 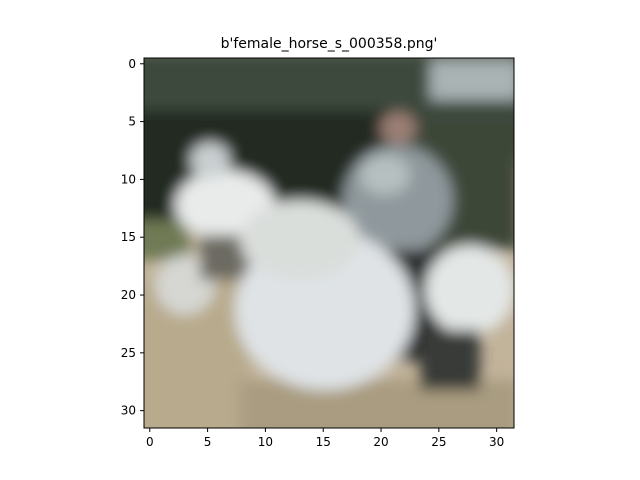 What do you see at coordinates (128, 353) in the screenshot?
I see `y-tick-label: 25` at bounding box center [128, 353].